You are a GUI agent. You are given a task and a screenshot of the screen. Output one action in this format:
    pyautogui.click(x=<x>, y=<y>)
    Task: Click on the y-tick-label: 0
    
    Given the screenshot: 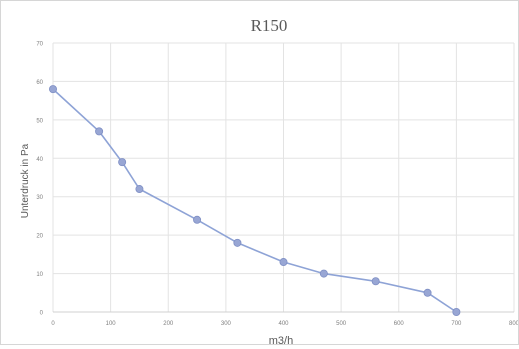 What is the action you would take?
    pyautogui.click(x=42, y=314)
    